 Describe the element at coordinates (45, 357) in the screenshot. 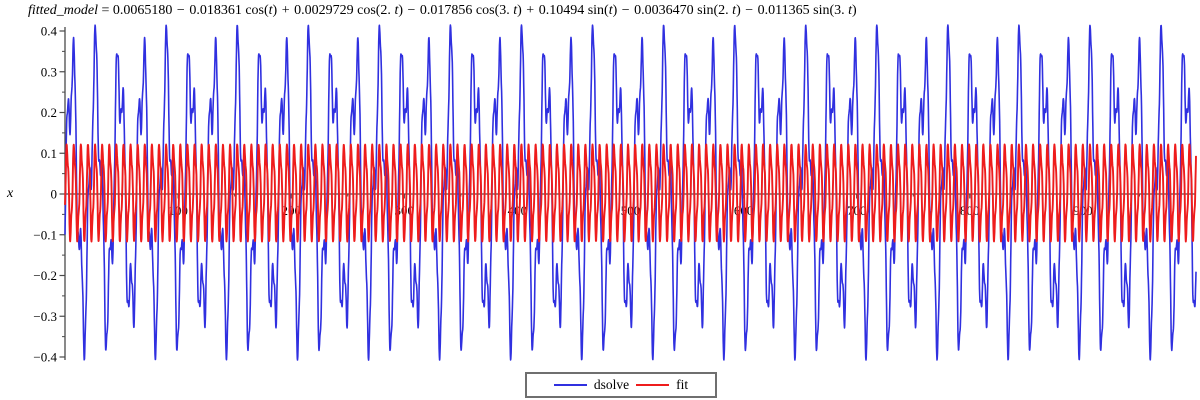

I see `y-tick-label: −0.4` at that location.